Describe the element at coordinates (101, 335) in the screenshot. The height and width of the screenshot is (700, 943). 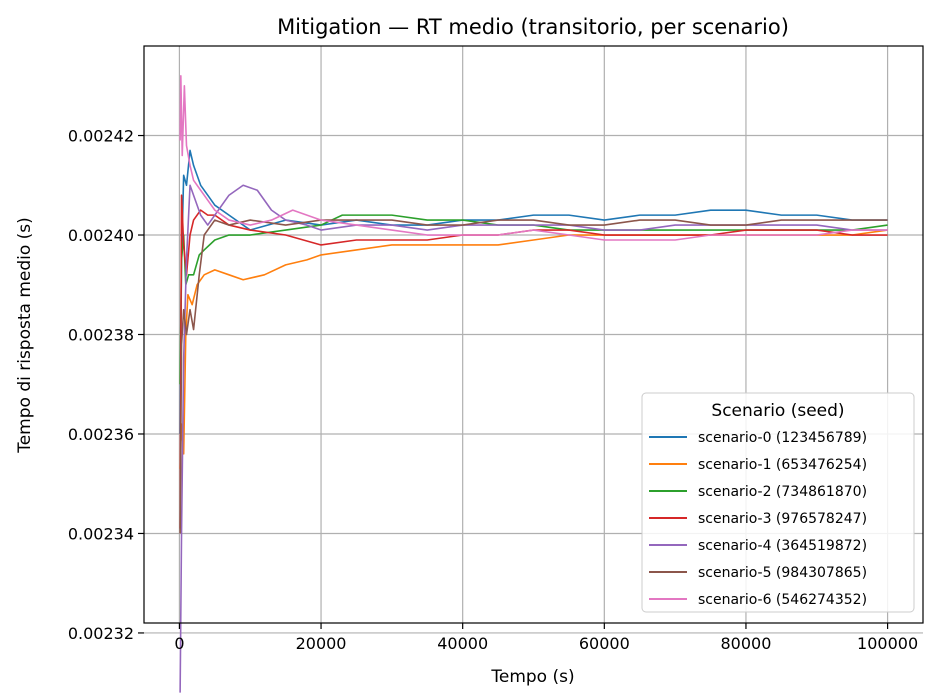
I see `y-tick-label: 0.00238` at that location.